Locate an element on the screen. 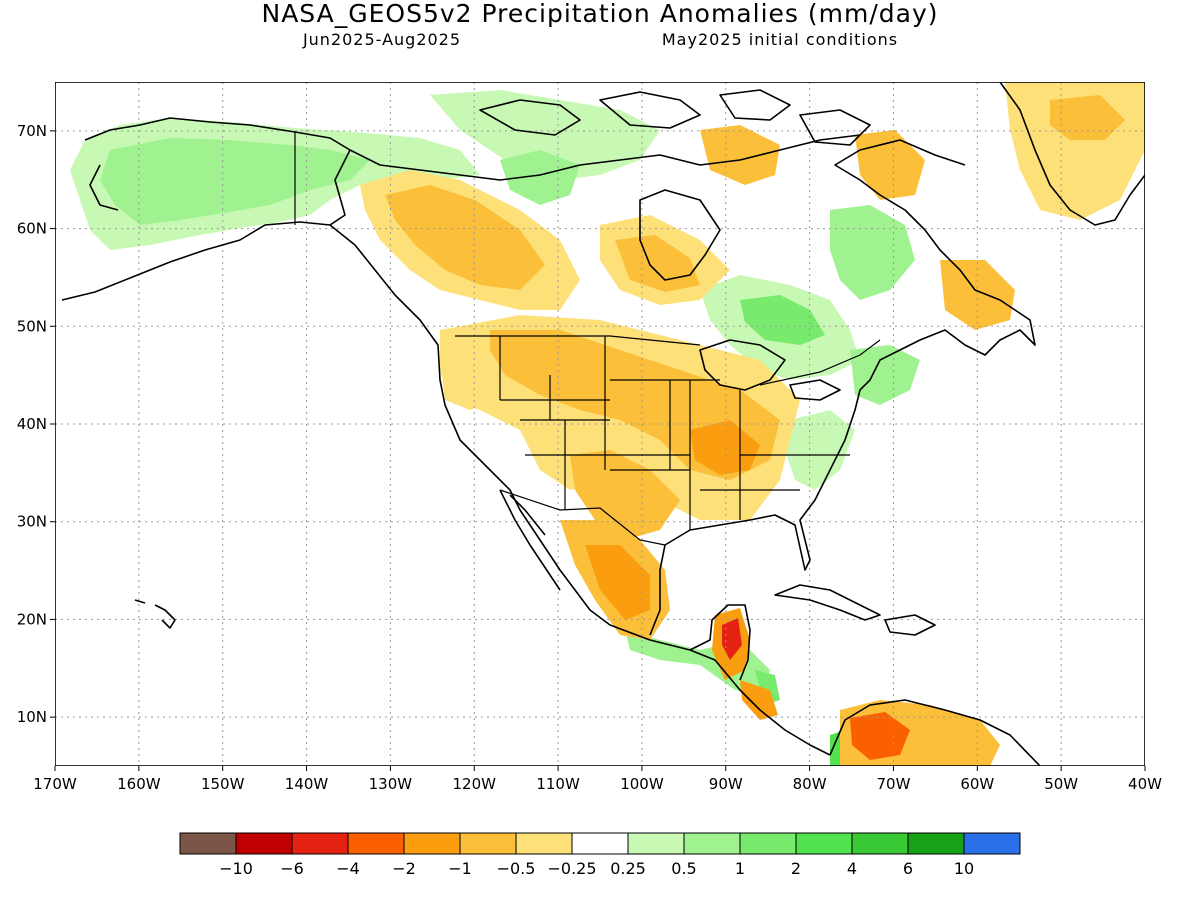  forecast-period: Jun2025-Aug2025 is located at coordinates (381, 39).